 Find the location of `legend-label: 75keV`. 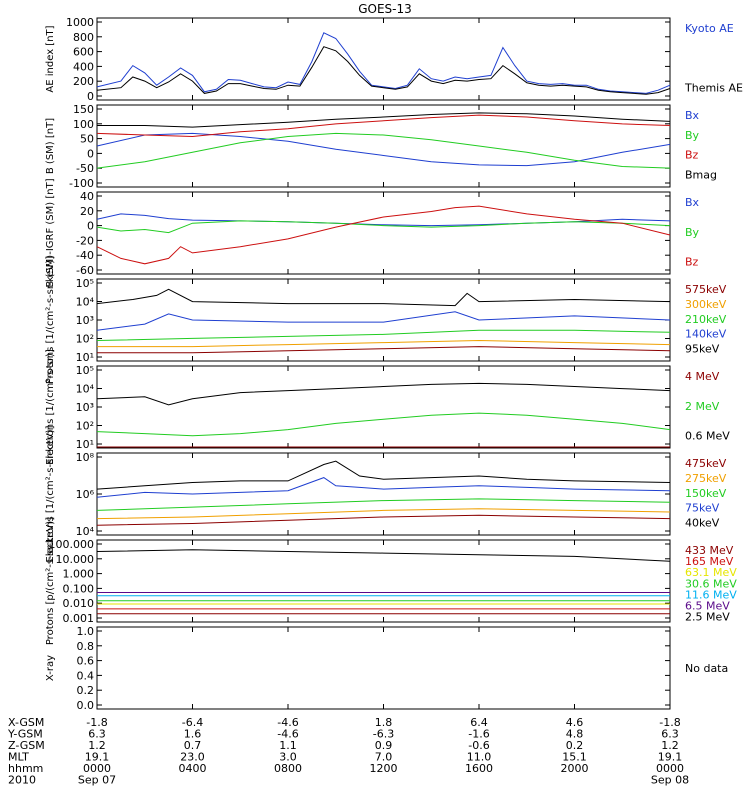

legend-label: 75keV is located at coordinates (702, 508).